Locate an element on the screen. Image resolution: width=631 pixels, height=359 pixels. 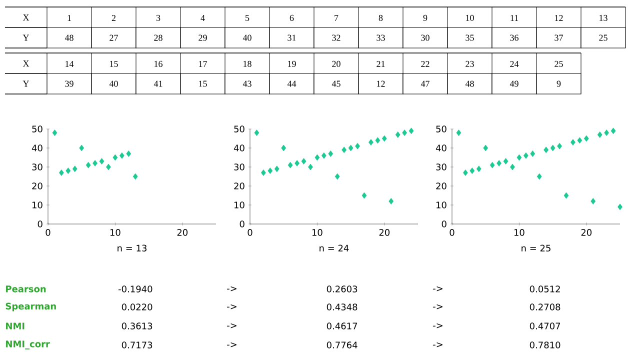
data-label: 33 is located at coordinates (380, 37).